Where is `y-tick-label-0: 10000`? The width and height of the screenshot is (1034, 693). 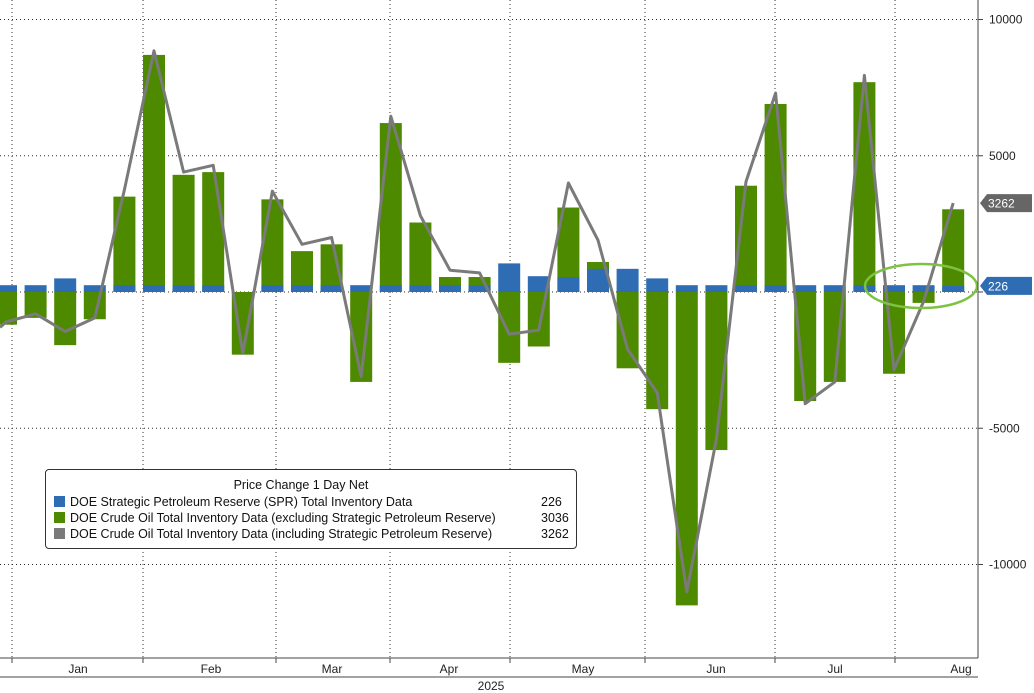
y-tick-label-0: 10000 is located at coordinates (1006, 20).